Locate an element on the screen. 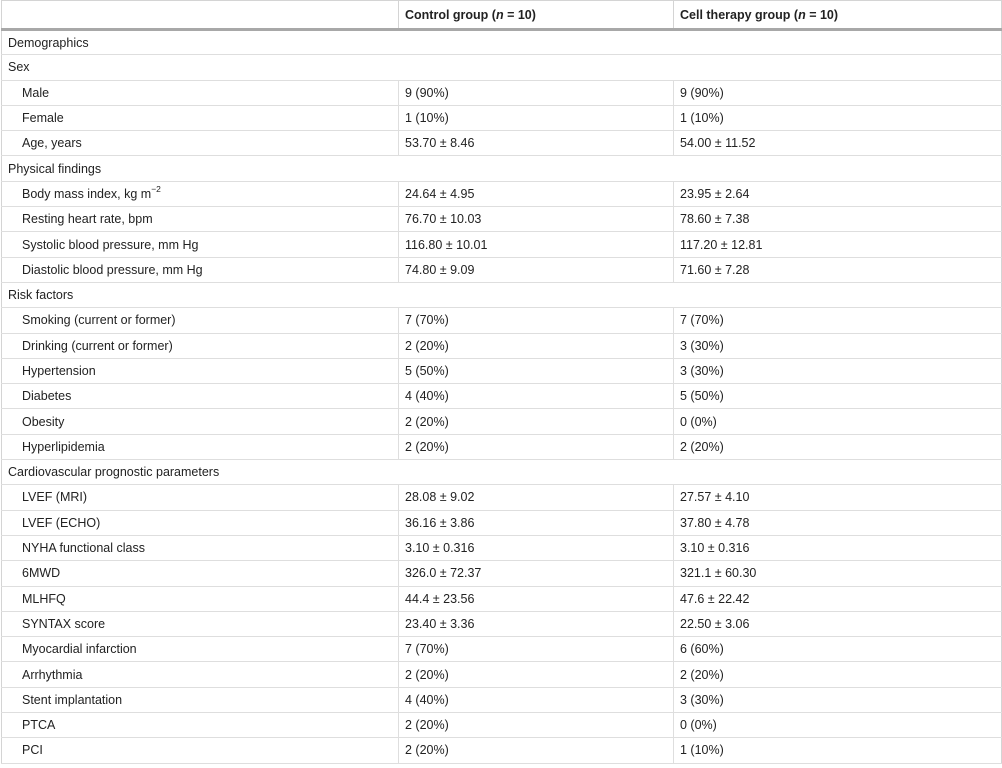  table-row: Myocardial infarction 7 (70%) 6 (60%) is located at coordinates (501, 649).